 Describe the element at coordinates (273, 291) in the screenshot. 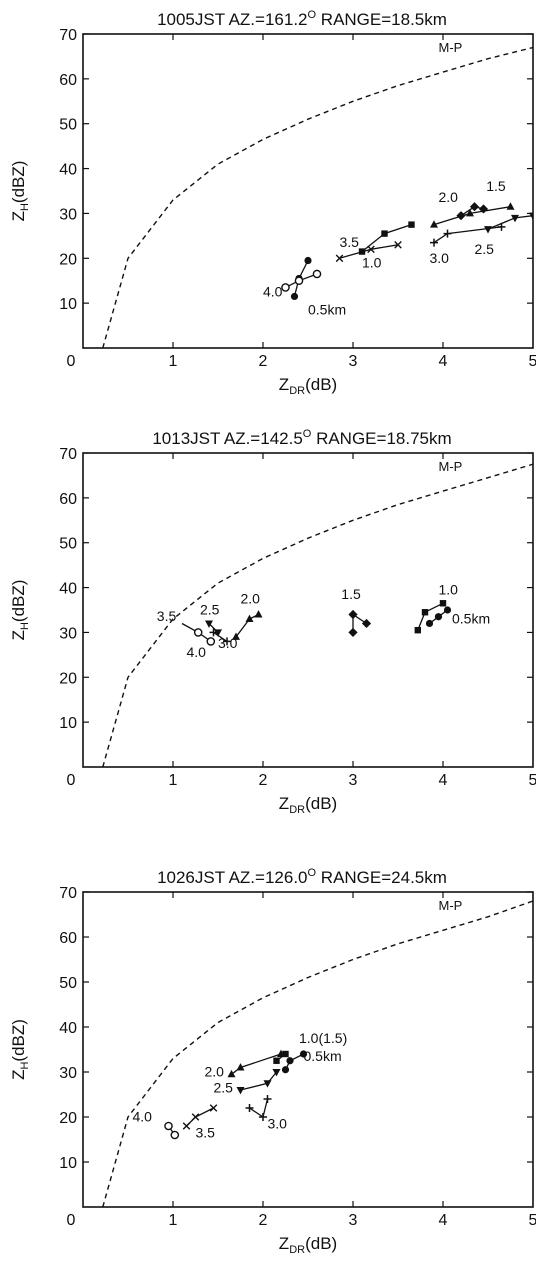

I see `height-annotation: 4.0` at that location.